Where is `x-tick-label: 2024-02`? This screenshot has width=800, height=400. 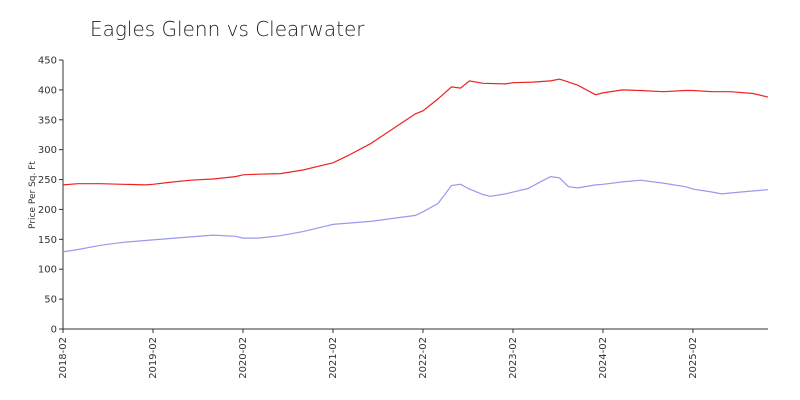
x-tick-label: 2024-02 is located at coordinates (603, 358).